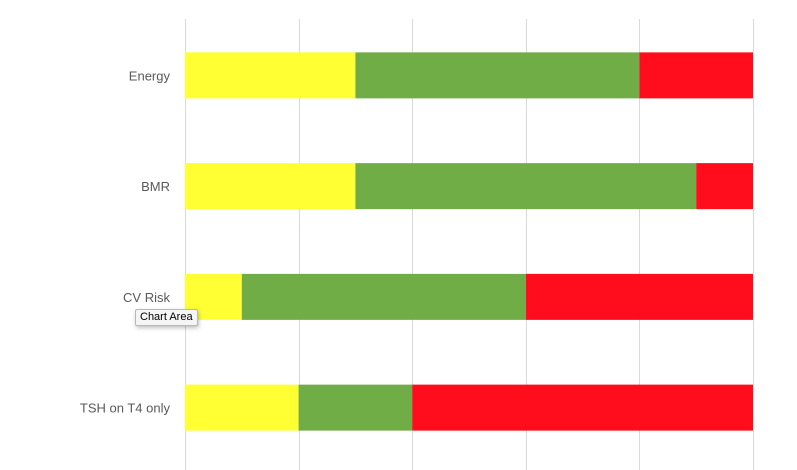 This screenshot has width=797, height=470. Describe the element at coordinates (155, 186) in the screenshot. I see `category-label: BMR` at that location.